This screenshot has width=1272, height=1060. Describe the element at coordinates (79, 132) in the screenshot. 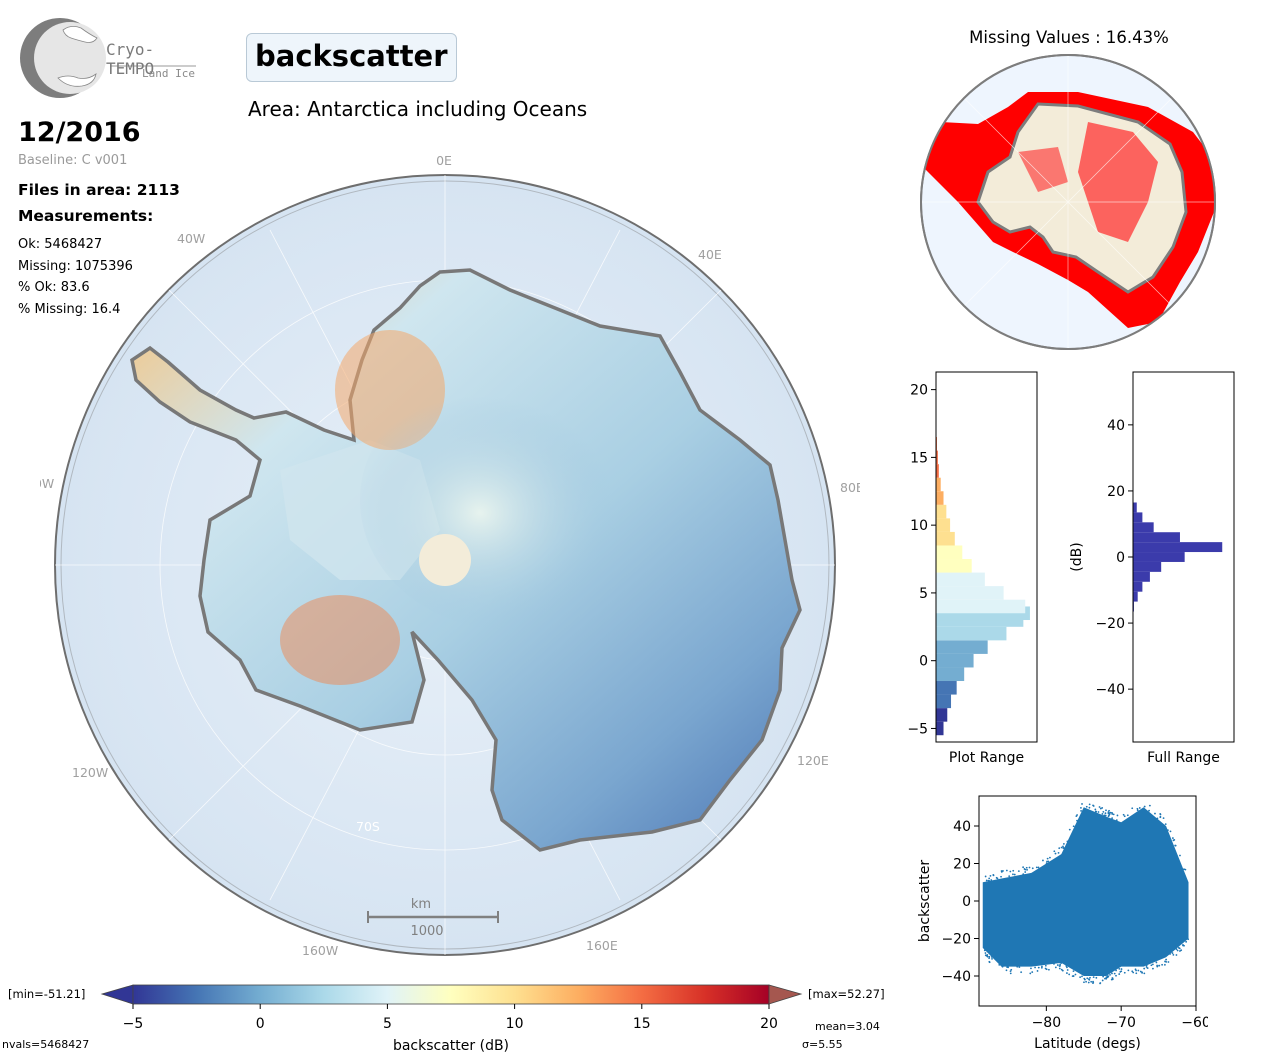

I see `date-label: 12/2016` at that location.